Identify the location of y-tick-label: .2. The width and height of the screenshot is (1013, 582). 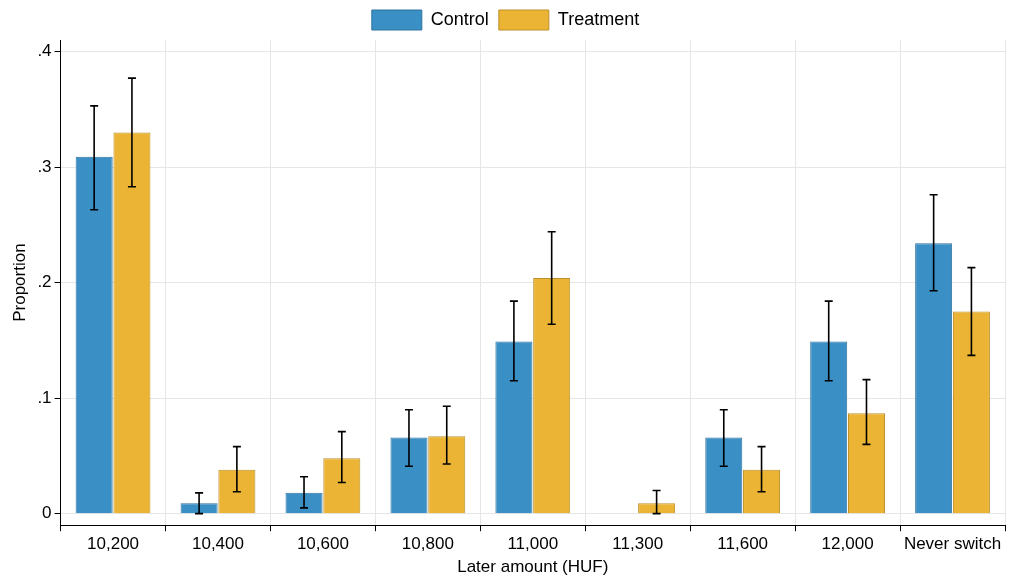
(44, 282).